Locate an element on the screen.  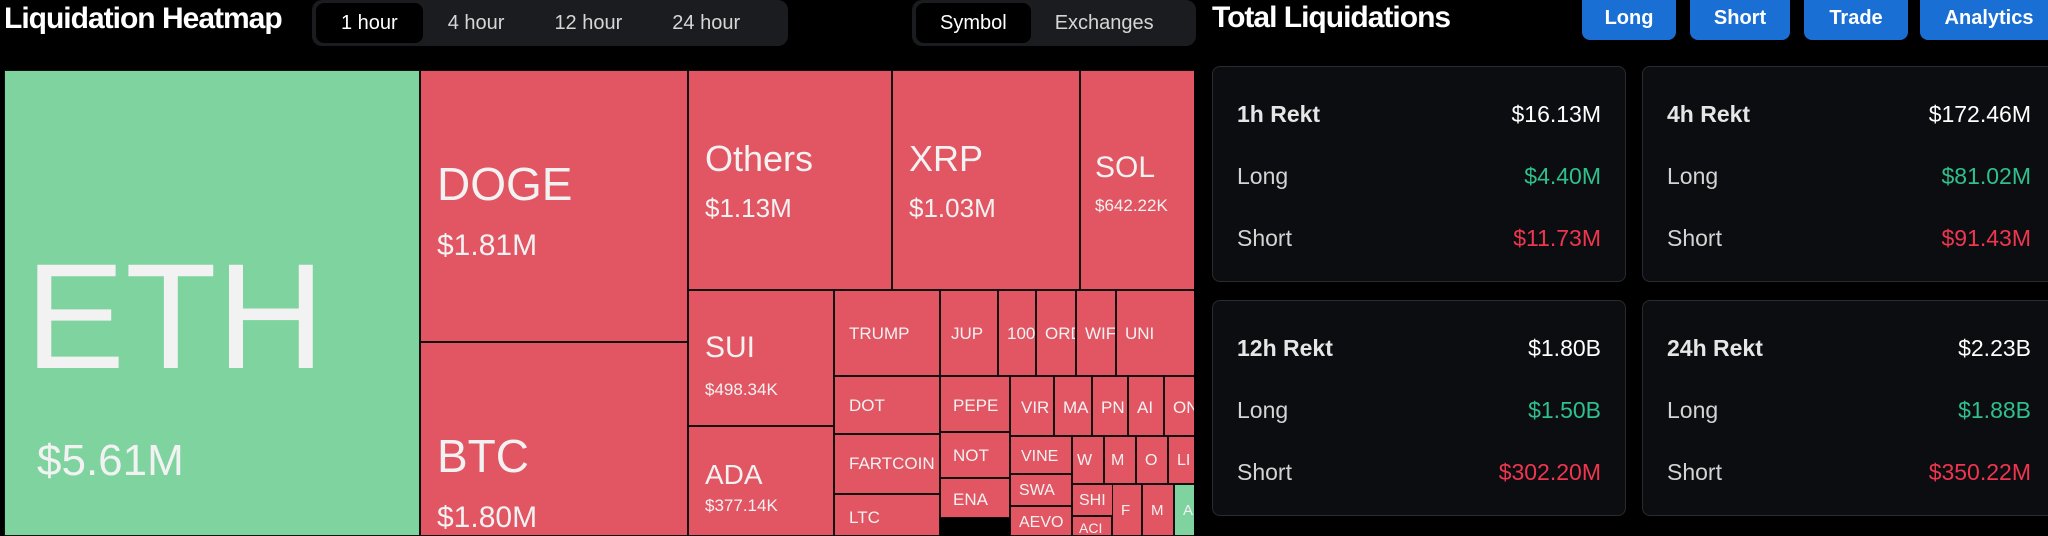
tile-value: $5.61M is located at coordinates (110, 460).